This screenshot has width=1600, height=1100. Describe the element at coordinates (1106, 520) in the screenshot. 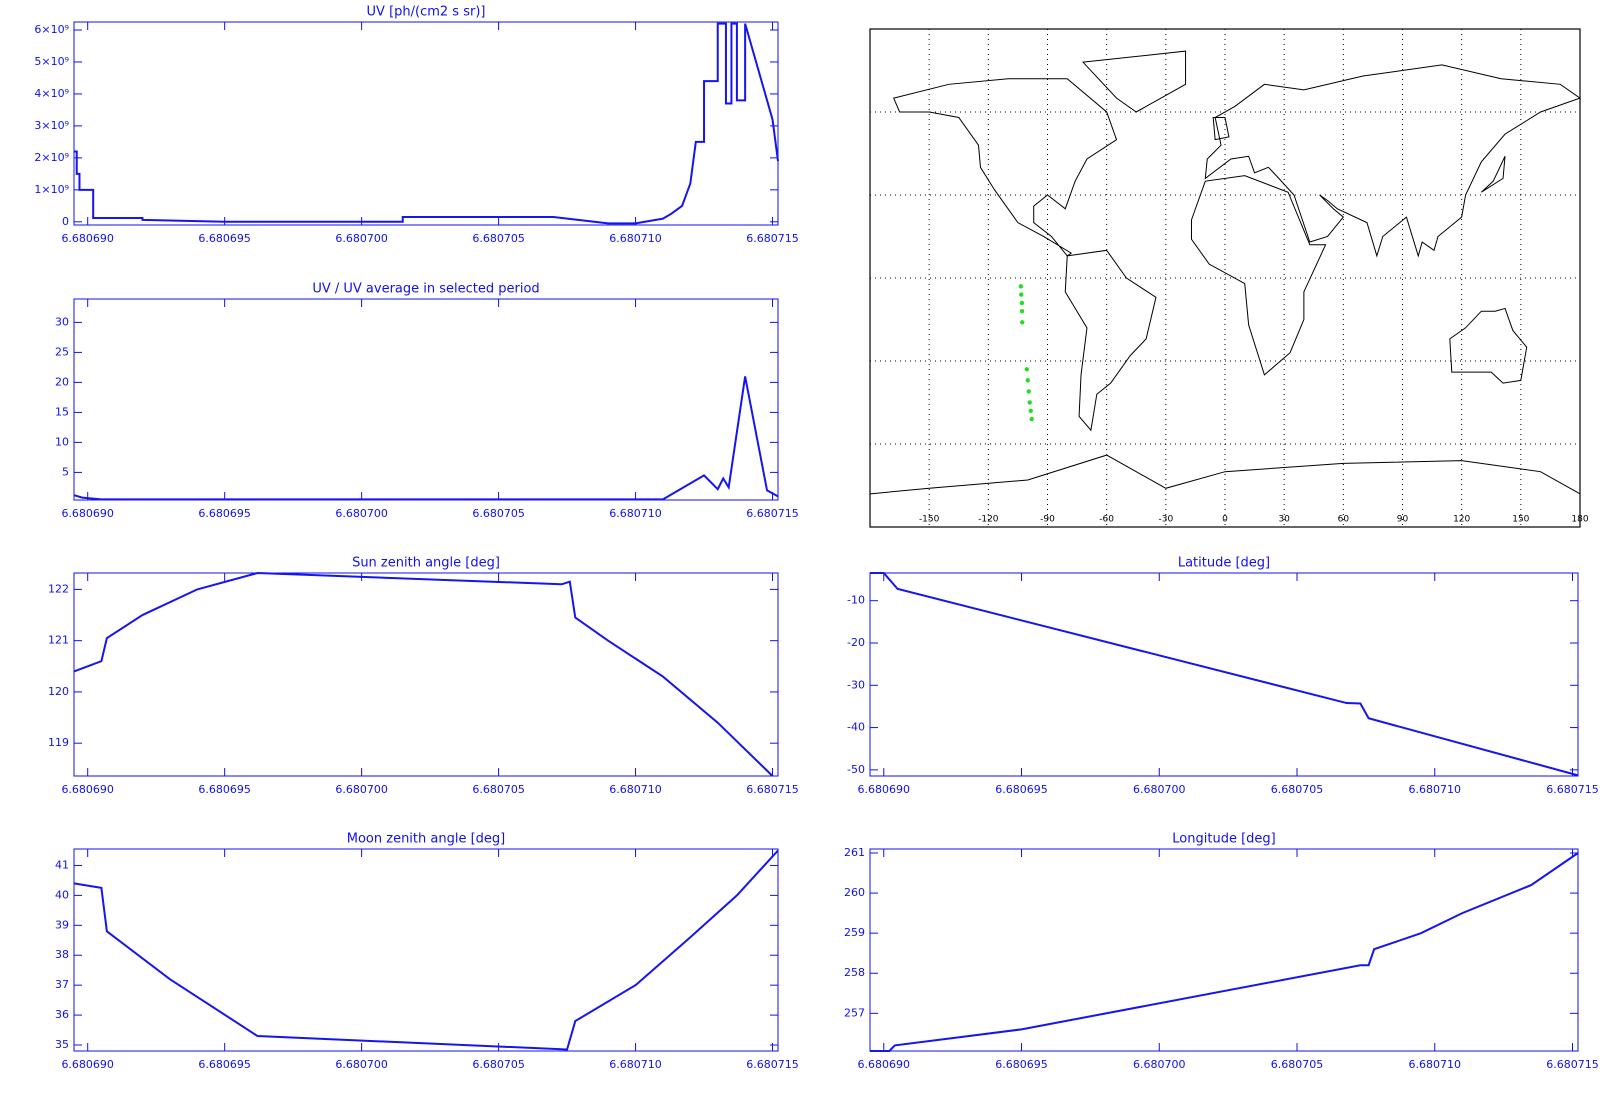

I see `x-tick-label: -60` at that location.